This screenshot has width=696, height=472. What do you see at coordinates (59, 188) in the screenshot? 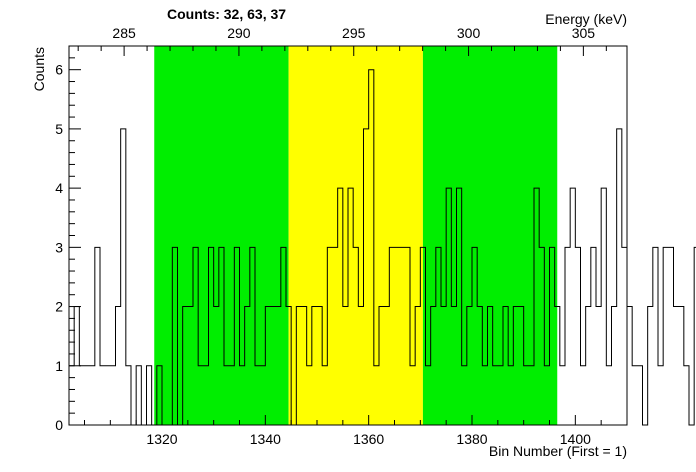
I see `y-tick-label: 4` at bounding box center [59, 188].